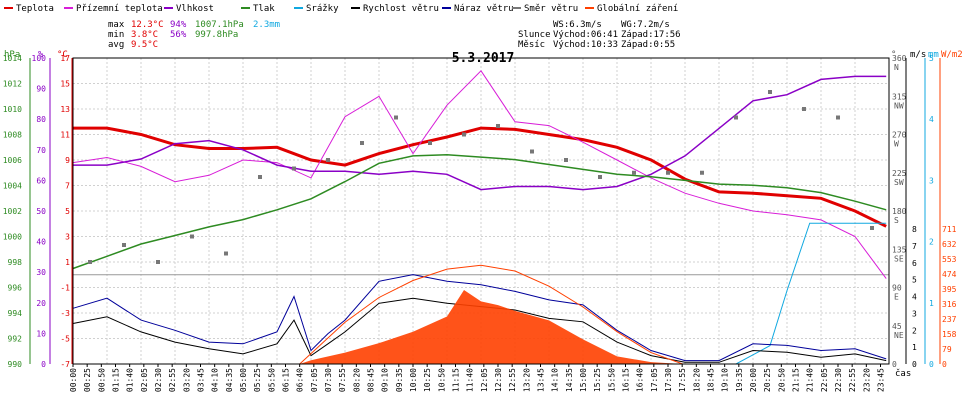 This screenshot has height=400, width=966. I want to click on press-tick: 1012, so click(12, 84).